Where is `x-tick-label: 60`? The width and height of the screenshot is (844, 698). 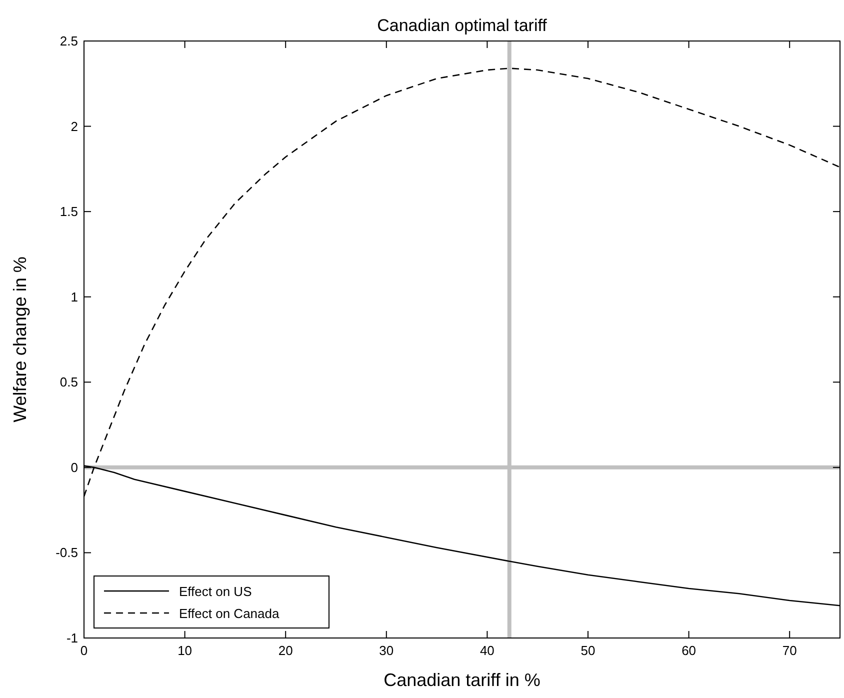 x-tick-label: 60 is located at coordinates (689, 650).